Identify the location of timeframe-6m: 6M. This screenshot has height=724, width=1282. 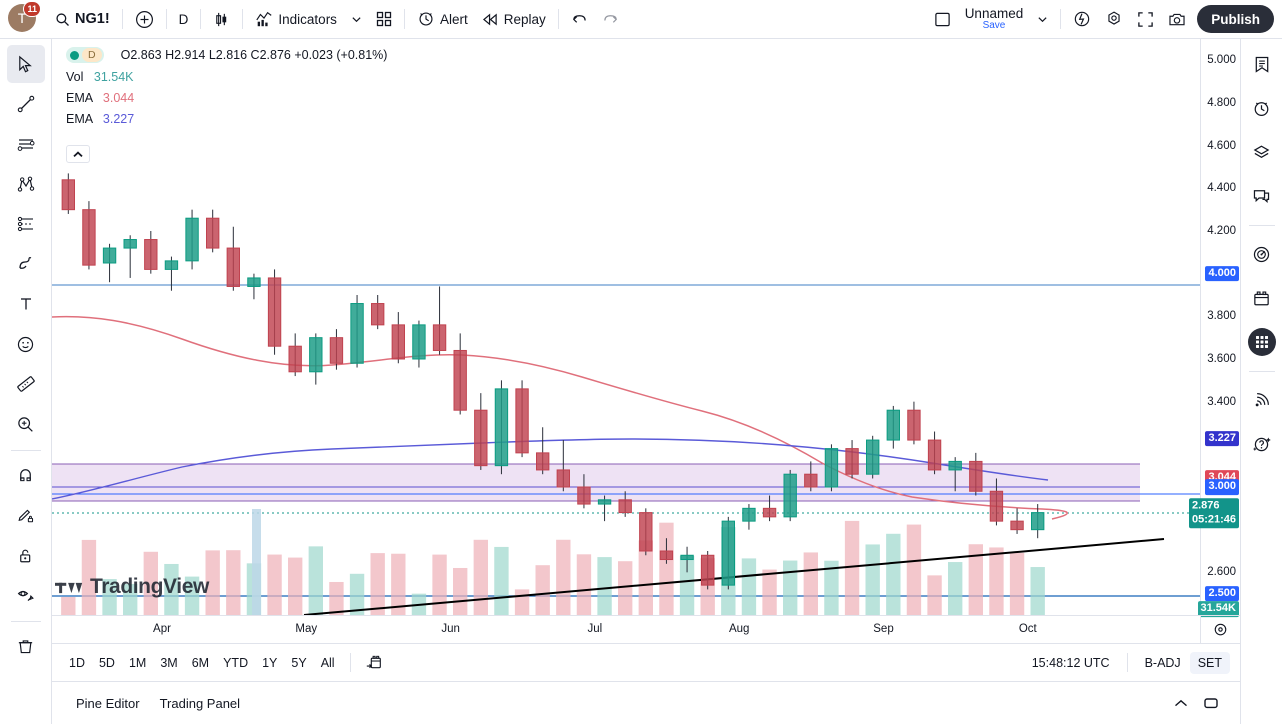
(200, 662).